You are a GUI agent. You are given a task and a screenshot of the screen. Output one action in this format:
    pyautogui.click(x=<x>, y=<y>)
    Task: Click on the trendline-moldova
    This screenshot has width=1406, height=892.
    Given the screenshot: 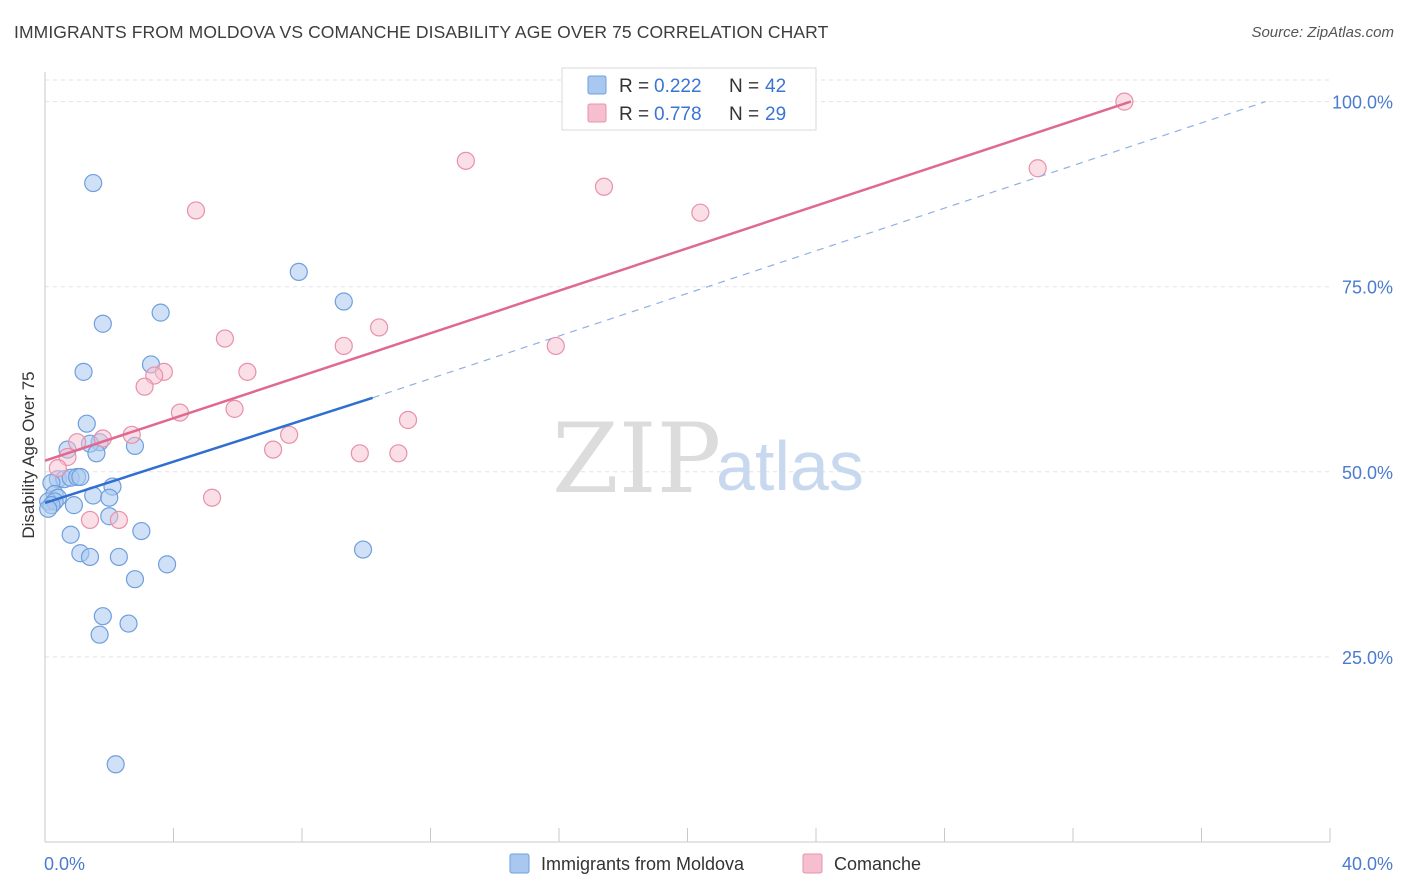 What is the action you would take?
    pyautogui.click(x=209, y=450)
    